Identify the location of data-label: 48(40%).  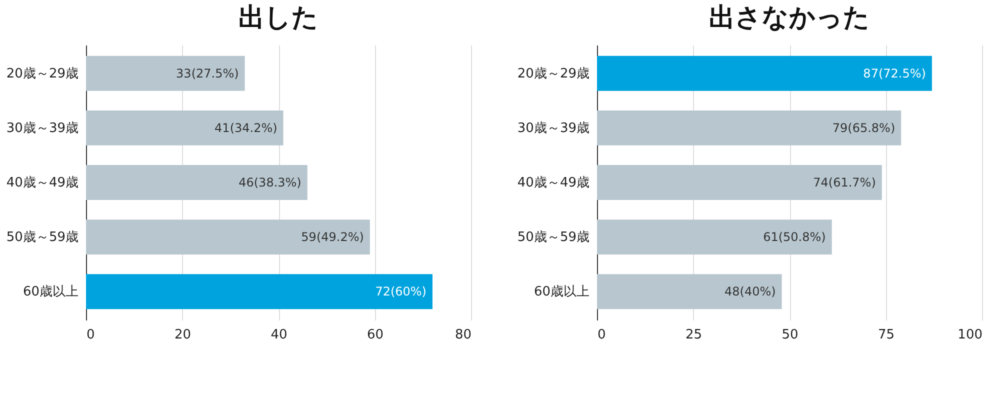
(750, 291).